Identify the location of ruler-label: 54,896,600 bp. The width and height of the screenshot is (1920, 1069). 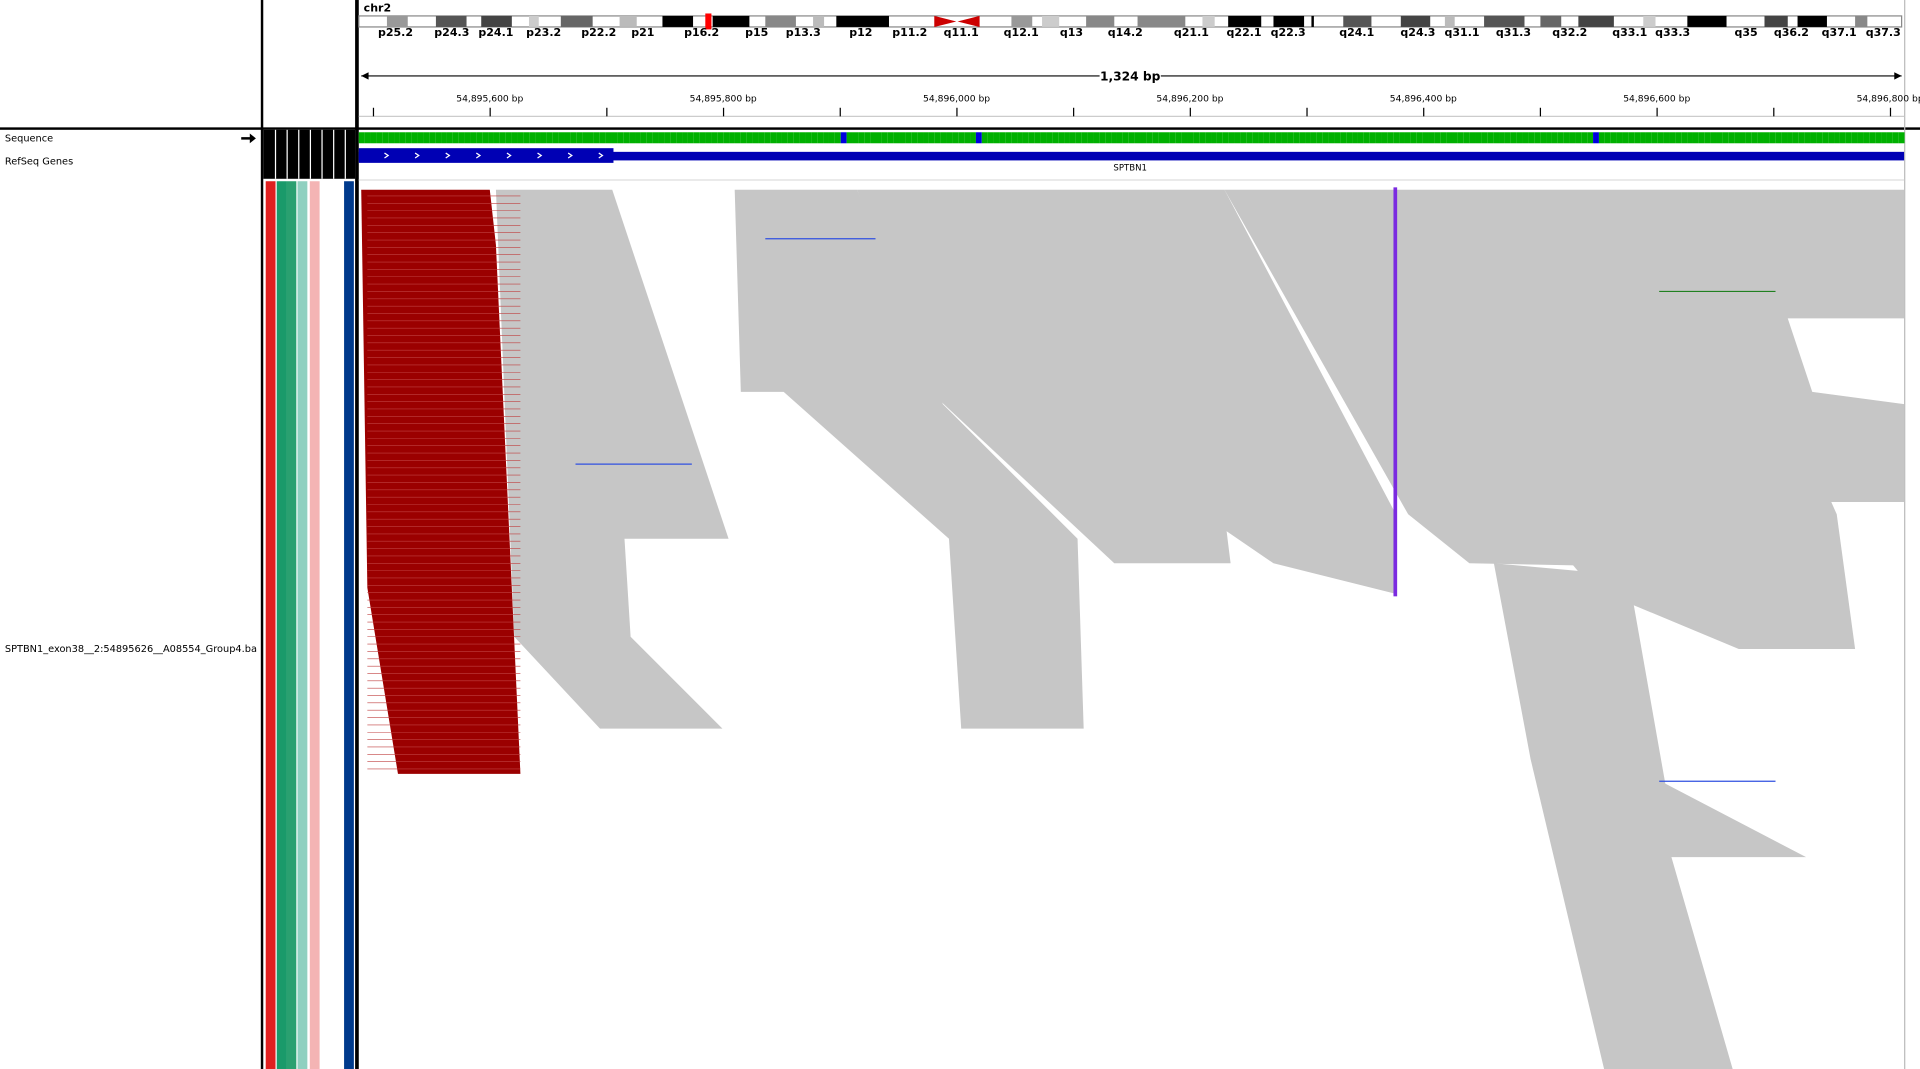
(1656, 99).